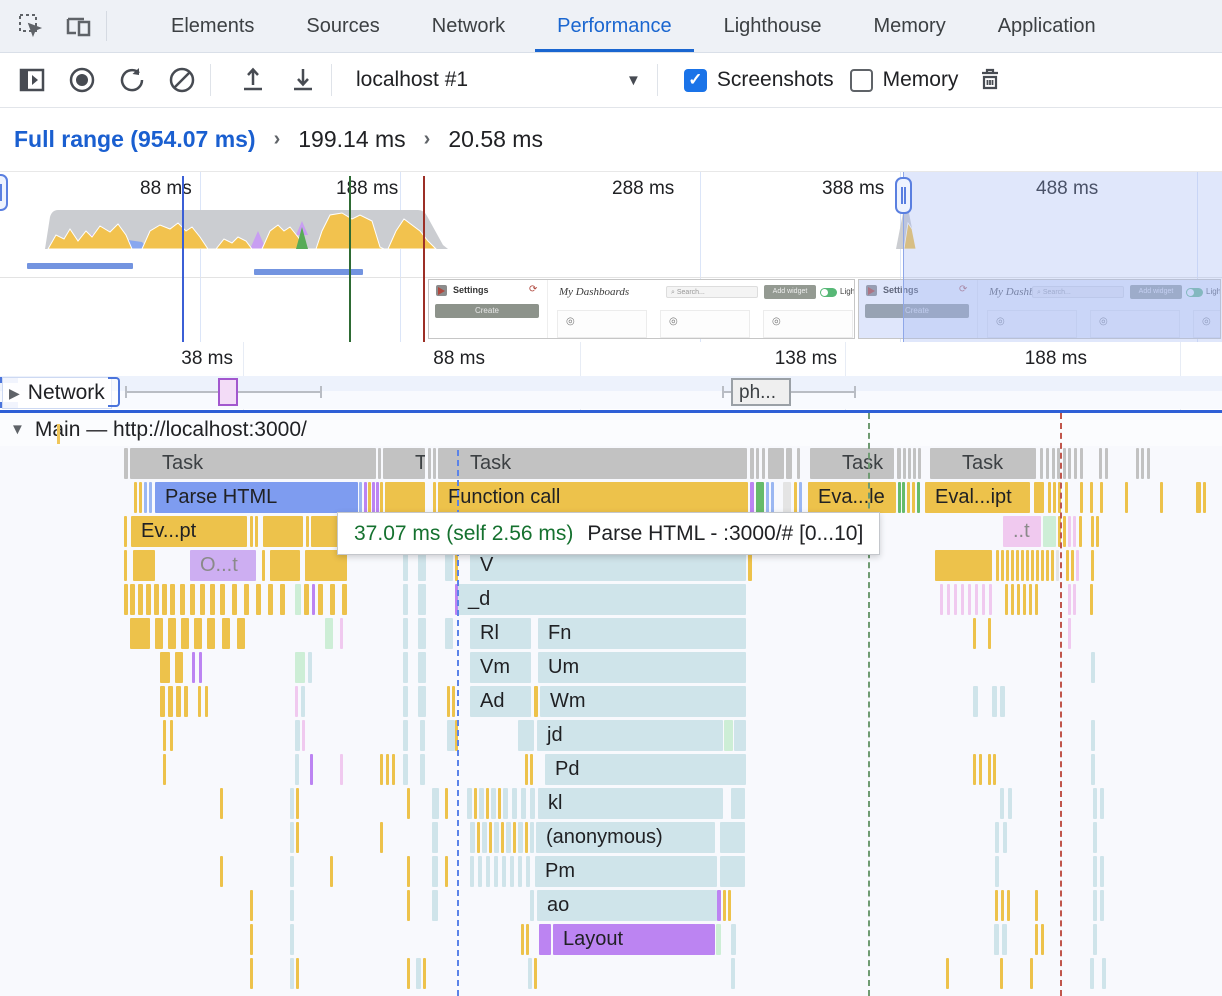 Image resolution: width=1222 pixels, height=996 pixels. I want to click on flame-bar: Wm, so click(643, 701).